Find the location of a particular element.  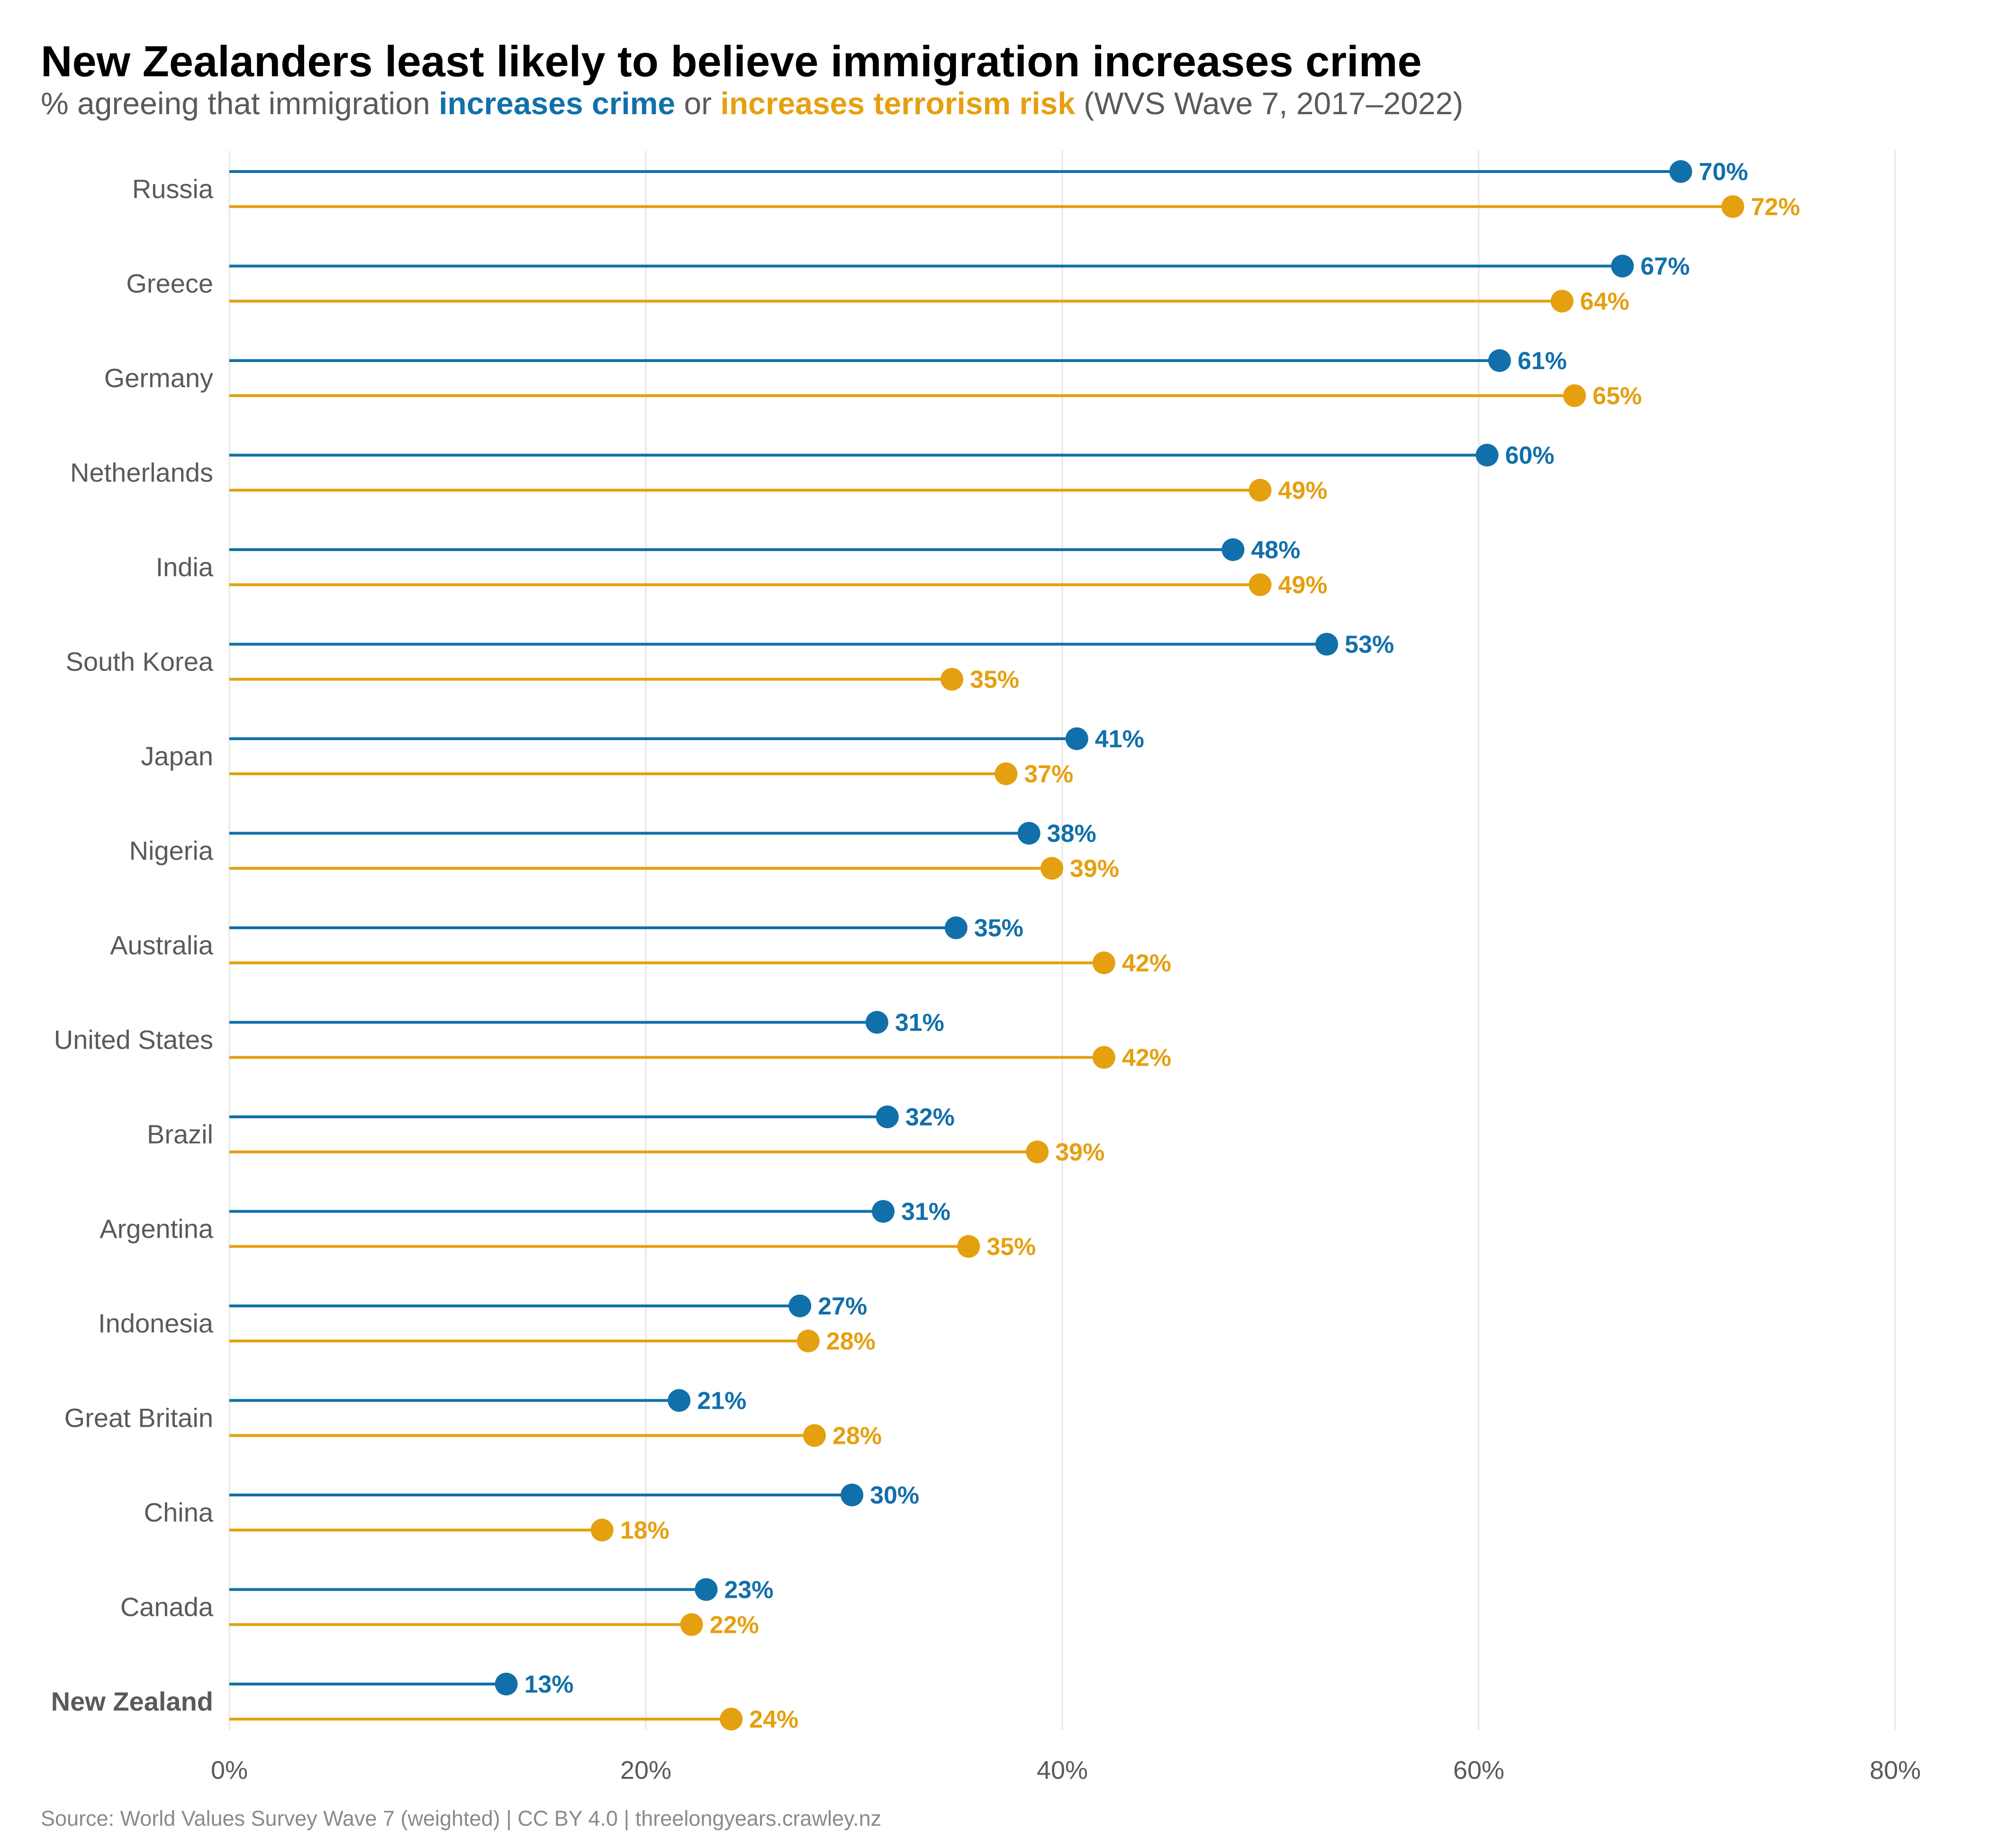

x-tick-label: 20% is located at coordinates (645, 1770).